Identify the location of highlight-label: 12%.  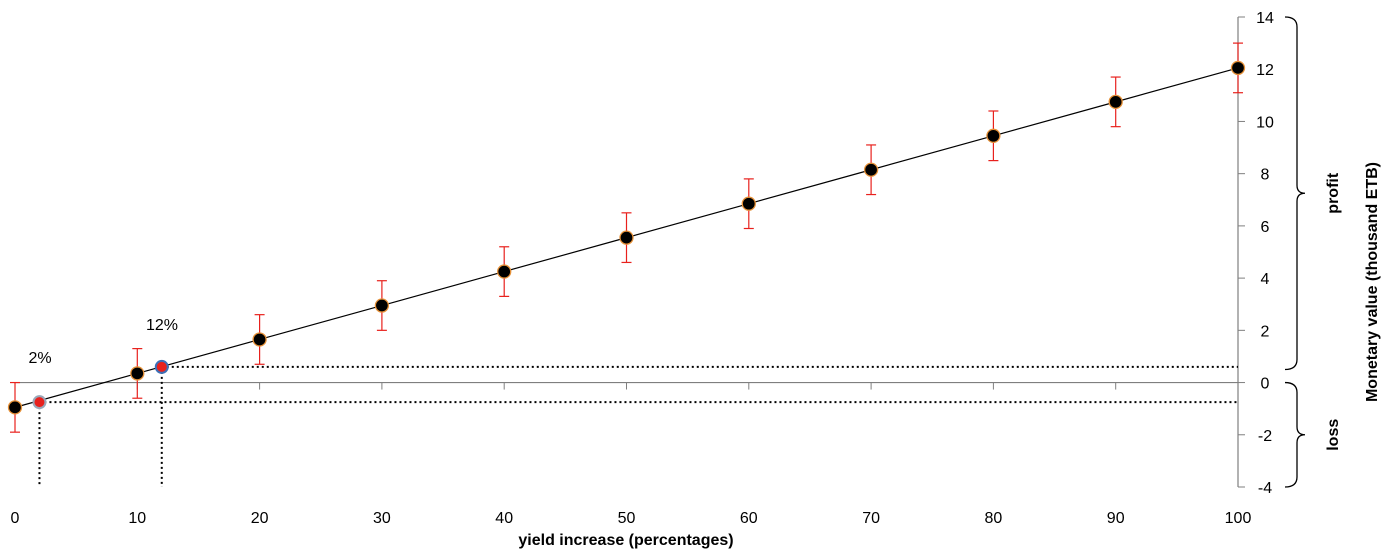
(162, 325).